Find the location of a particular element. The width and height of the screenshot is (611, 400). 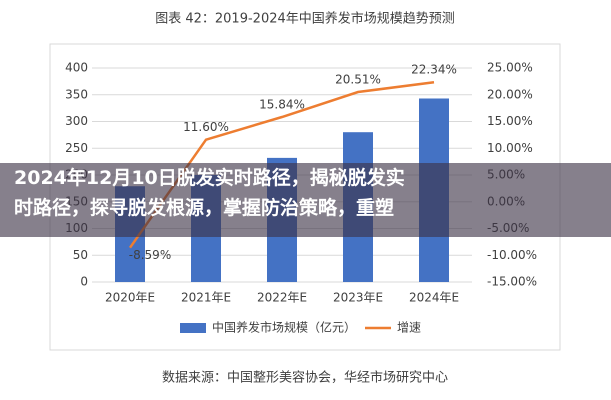

x-tick-label: 2021年E is located at coordinates (206, 298).